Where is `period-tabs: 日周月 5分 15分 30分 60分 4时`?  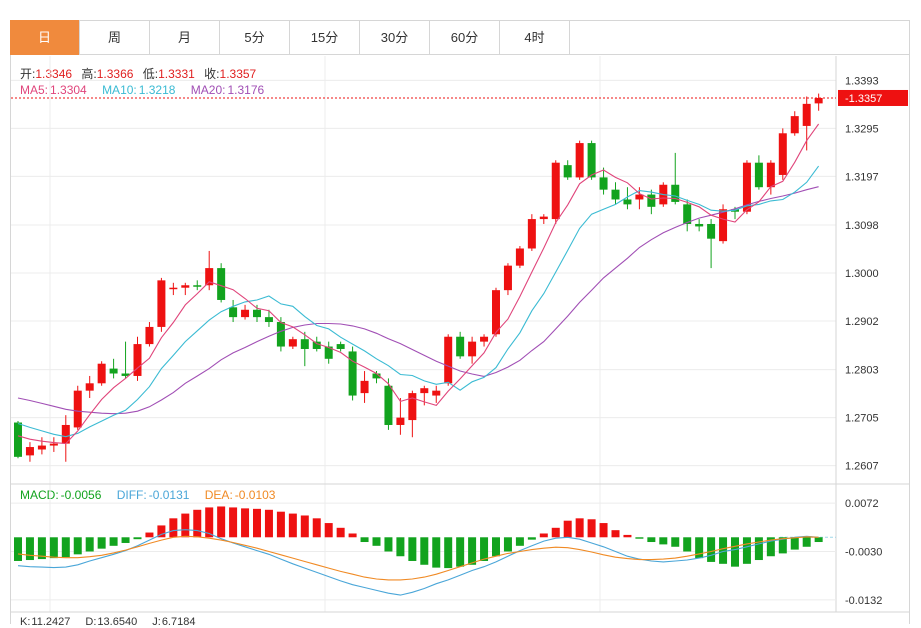 period-tabs: 日周月 5分 15分 30分 60分 4时 is located at coordinates (460, 37).